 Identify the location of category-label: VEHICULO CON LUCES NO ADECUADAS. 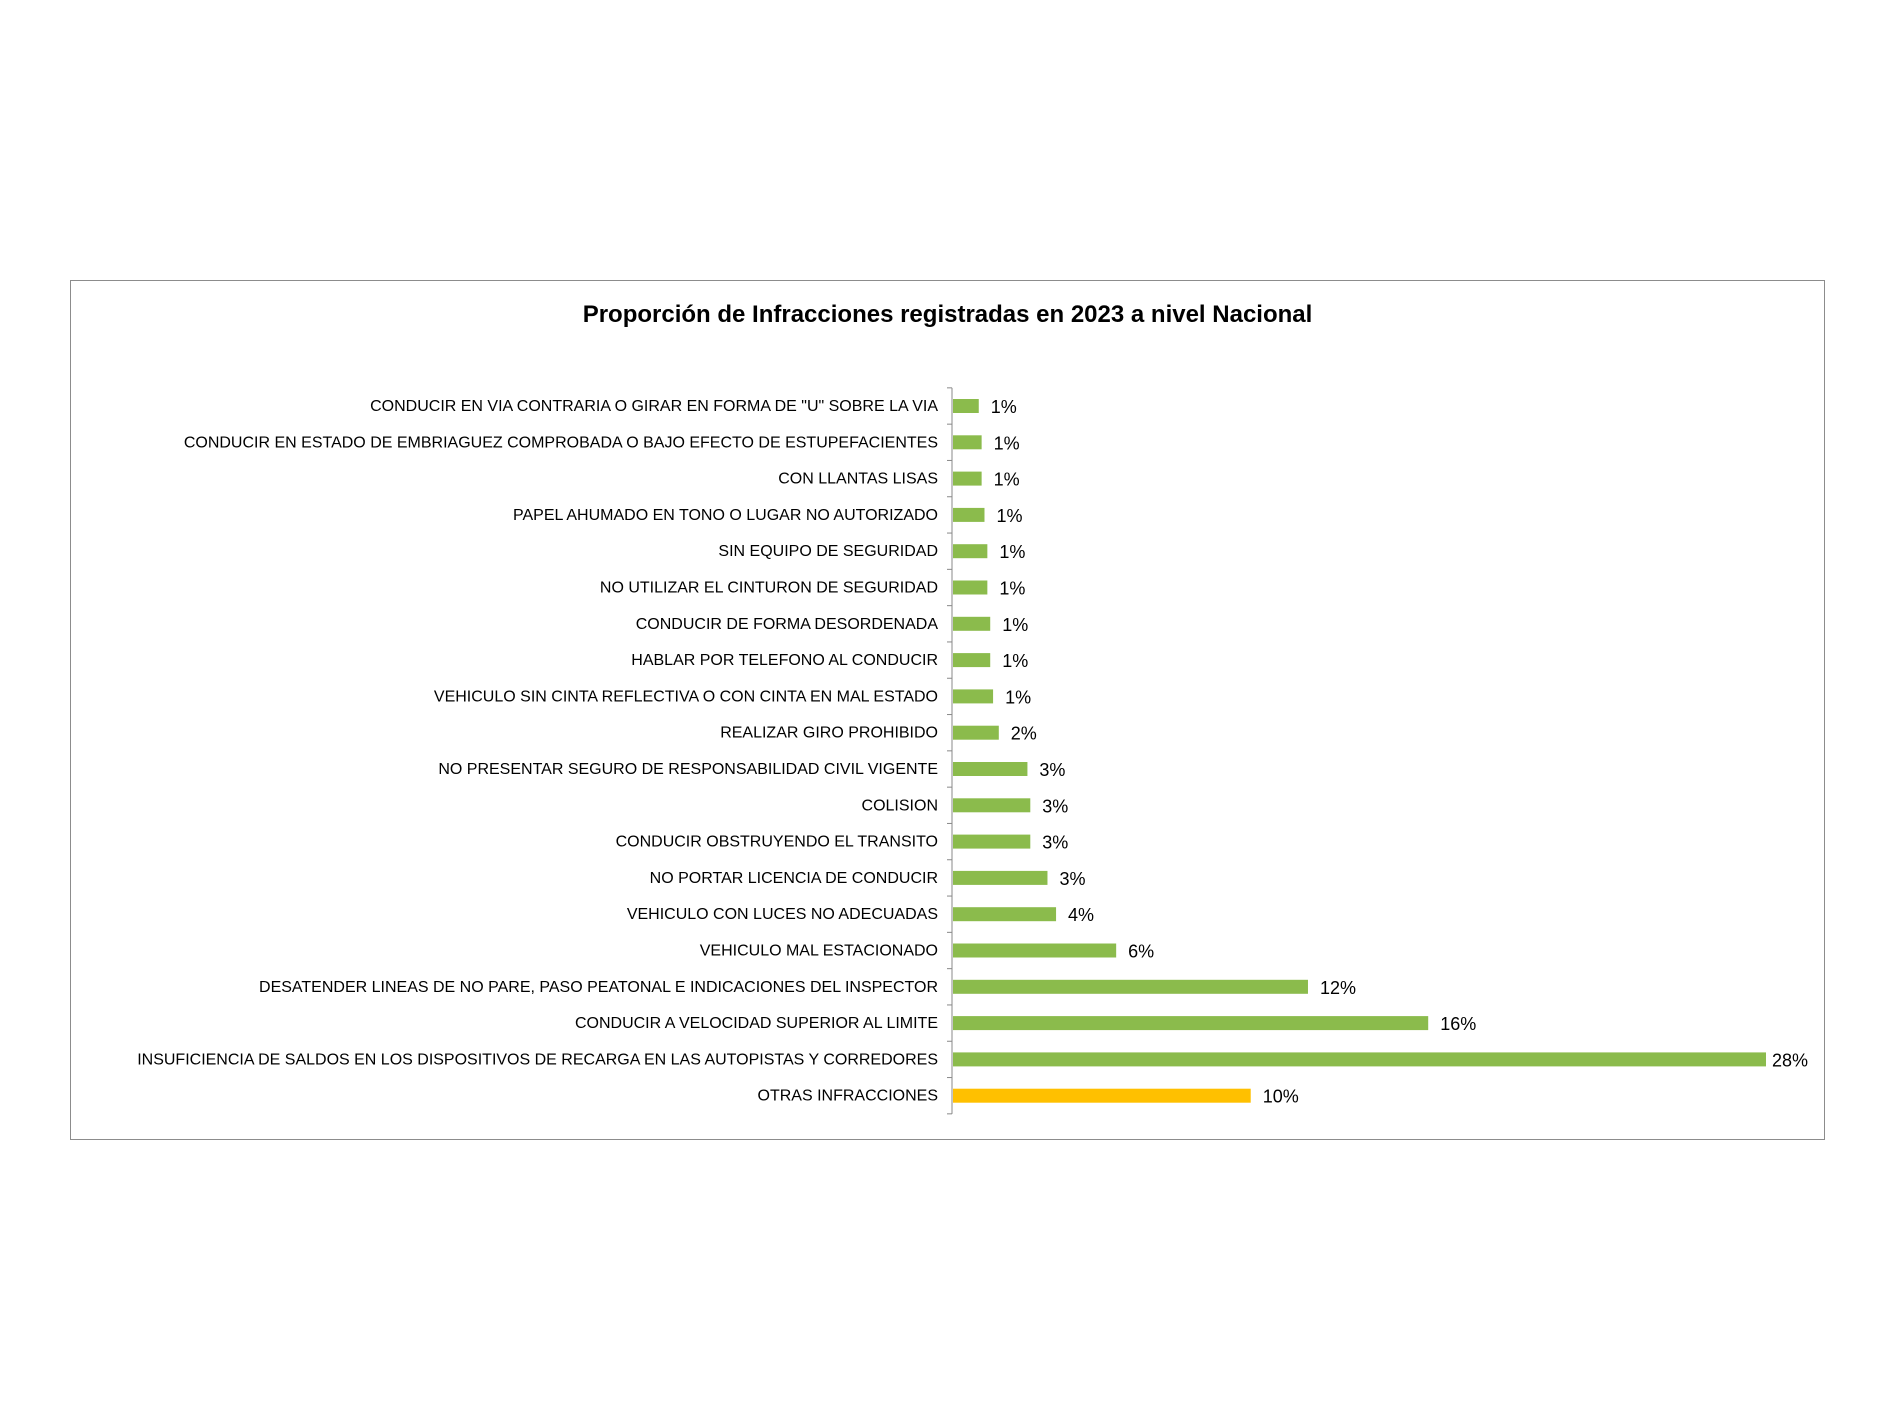
(782, 914).